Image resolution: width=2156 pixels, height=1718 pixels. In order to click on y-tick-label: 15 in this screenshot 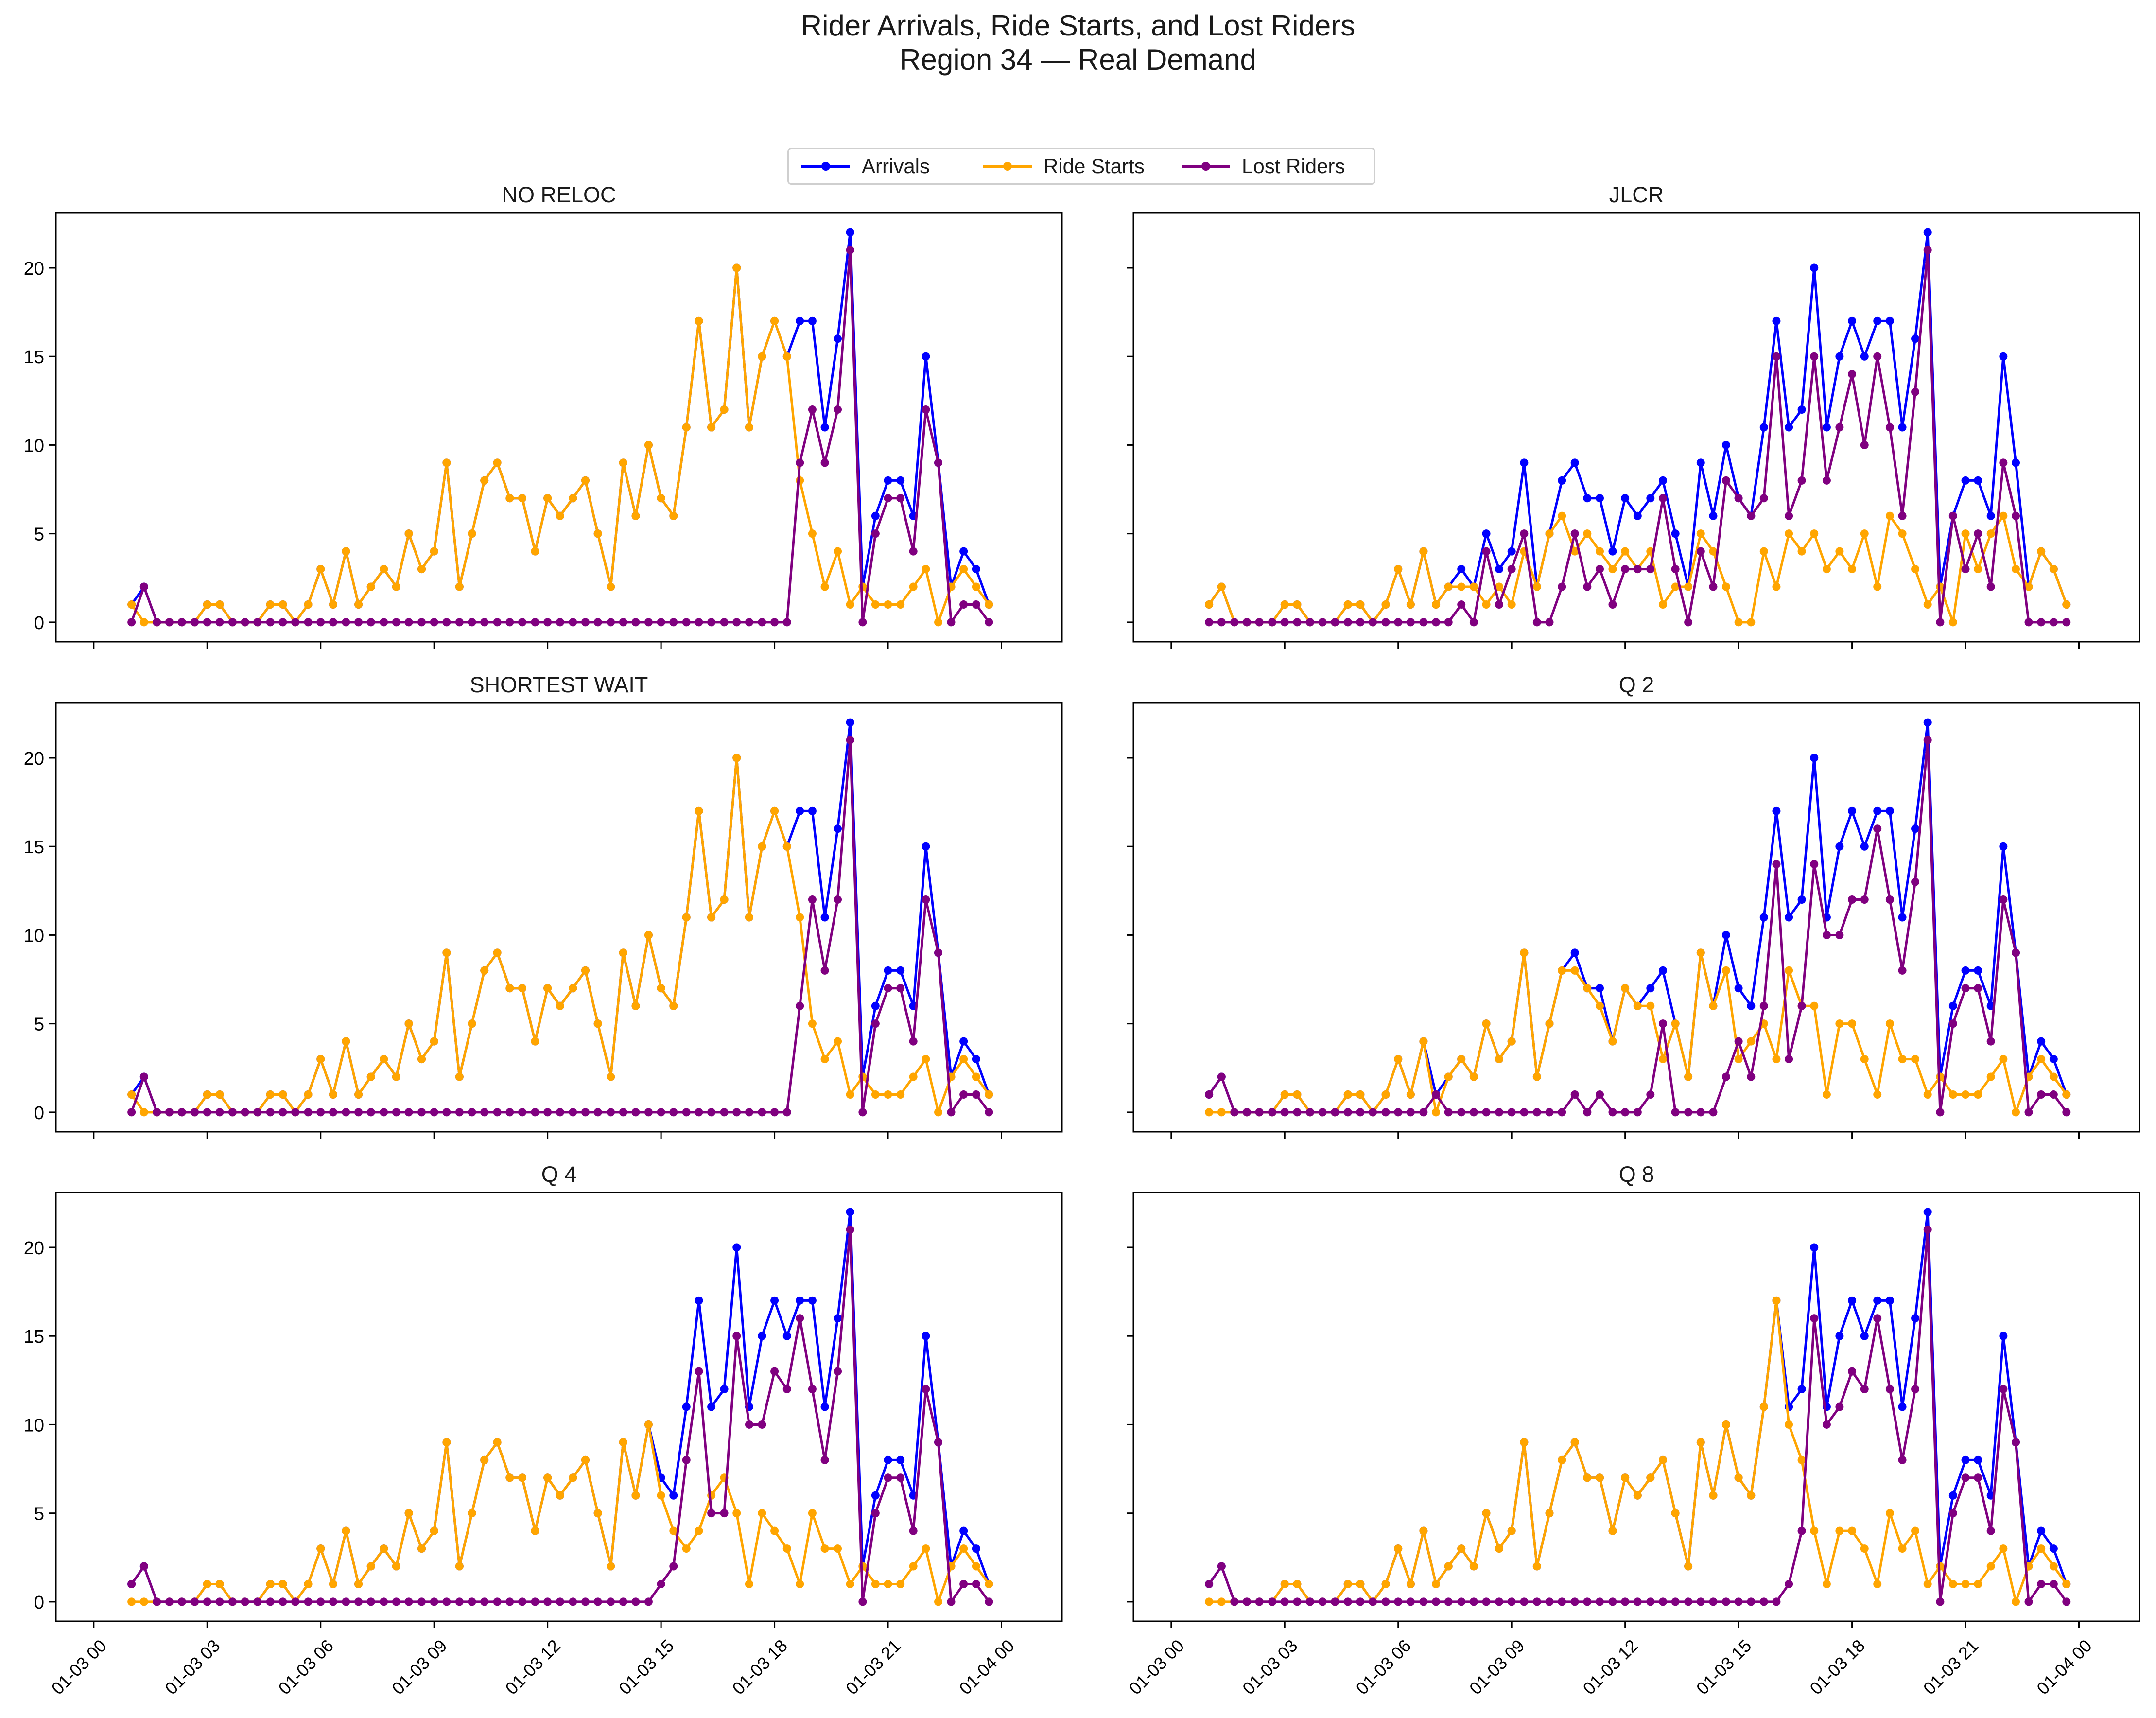, I will do `click(34, 357)`.